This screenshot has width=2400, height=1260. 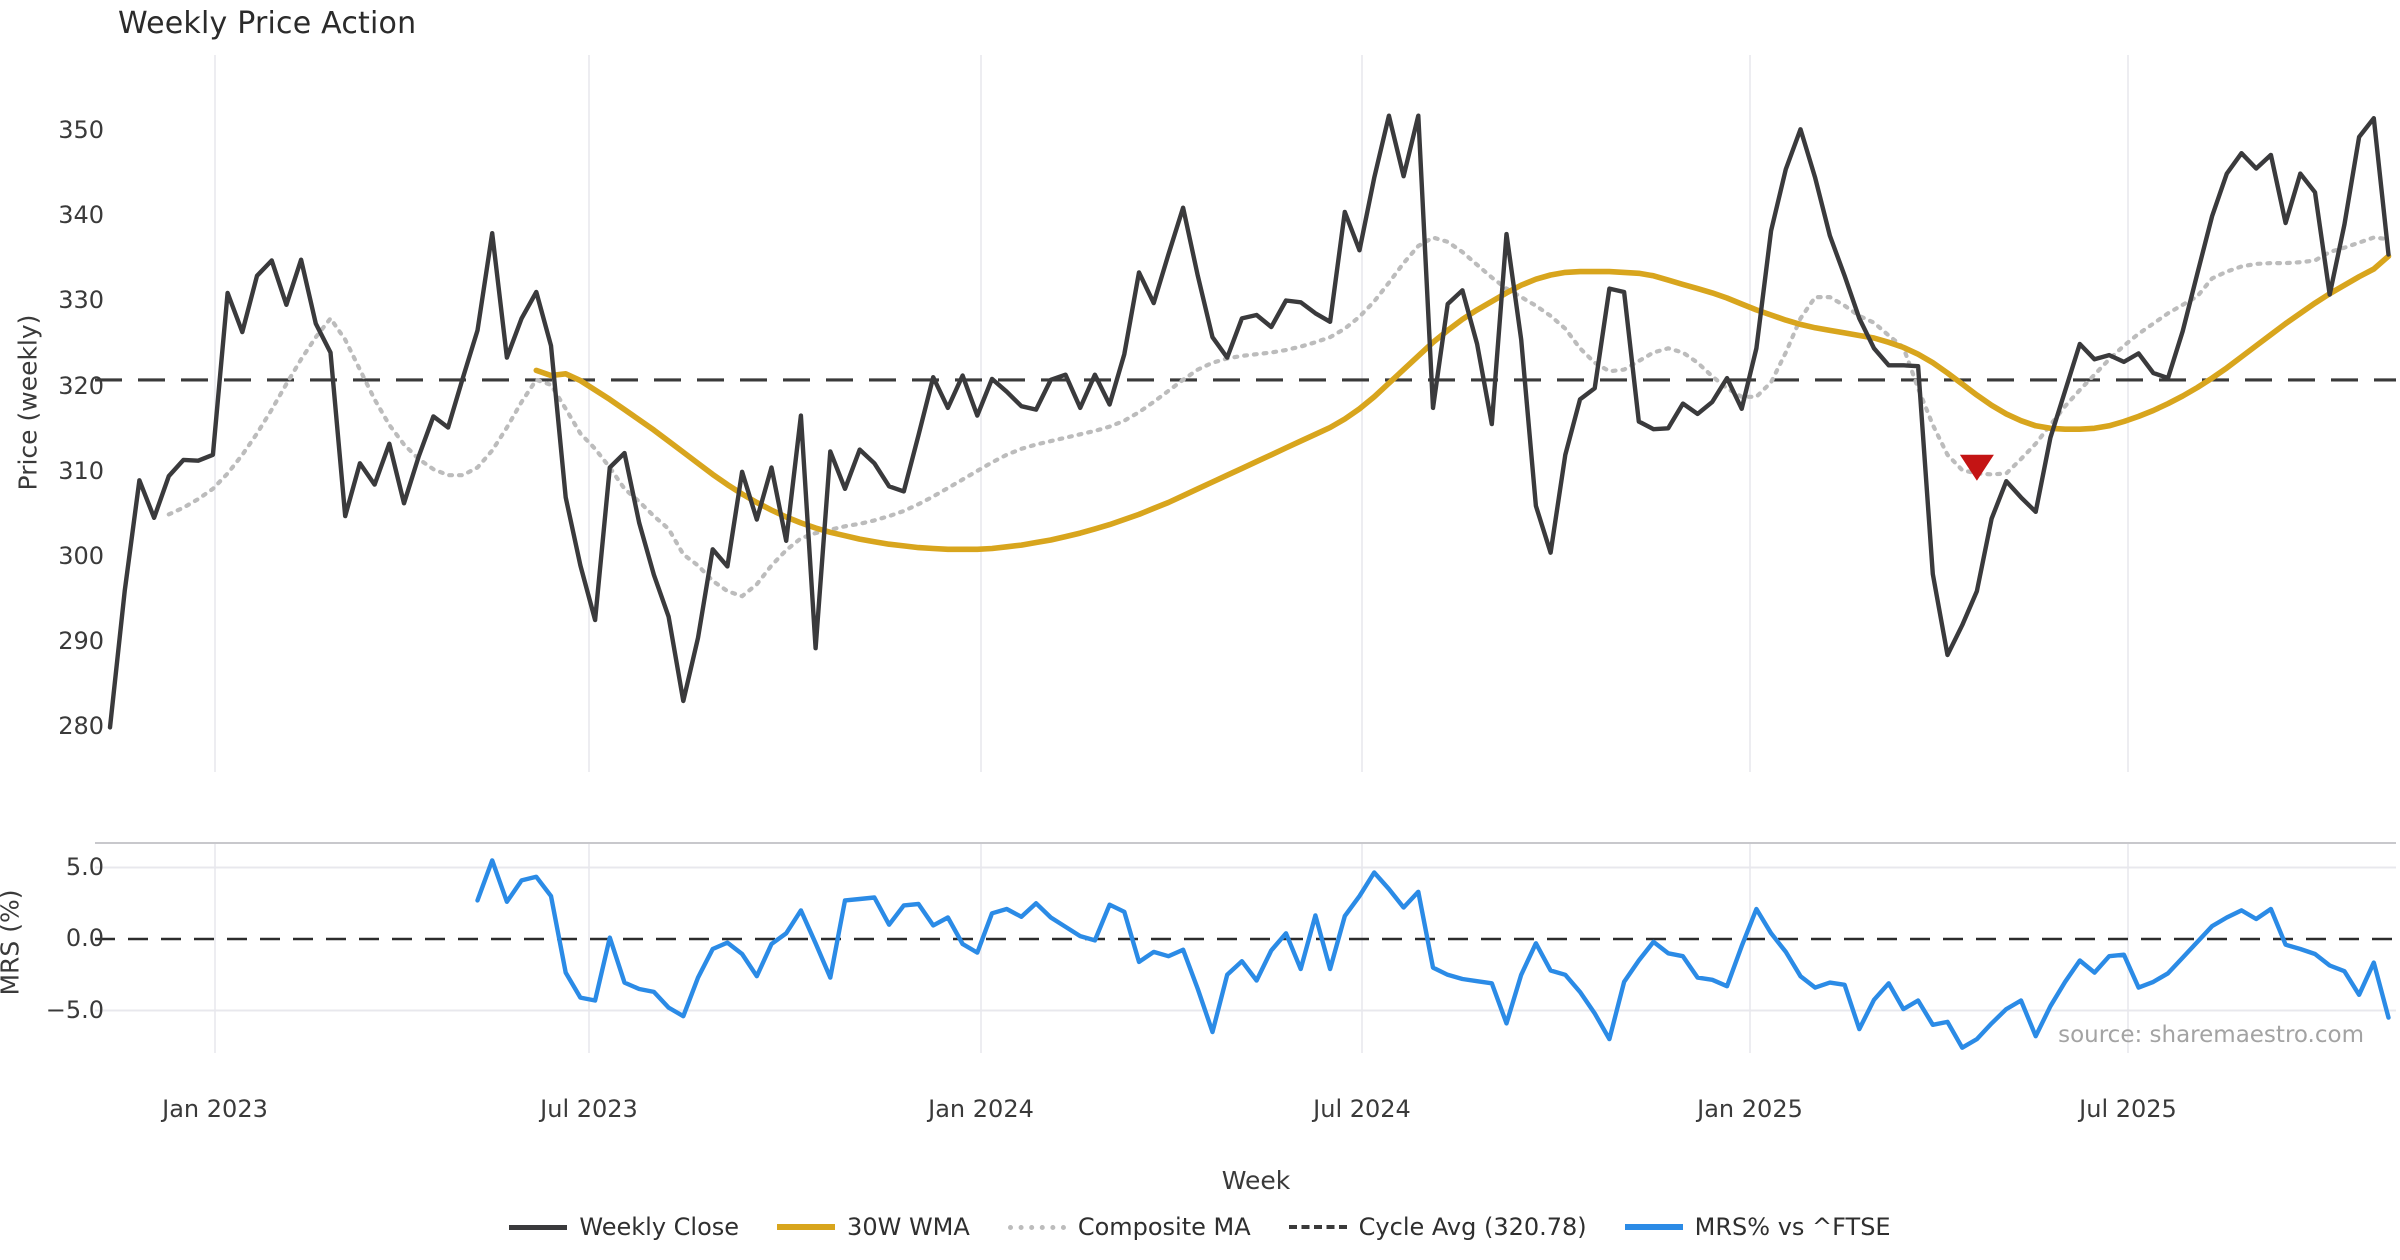 What do you see at coordinates (589, 1109) in the screenshot?
I see `x-tick-label: Jul 2023` at bounding box center [589, 1109].